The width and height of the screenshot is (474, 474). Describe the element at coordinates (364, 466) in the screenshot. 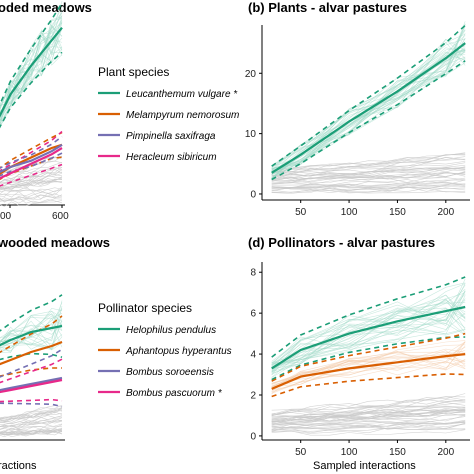

I see `panel-d-xlabel: Sampled interactions` at that location.